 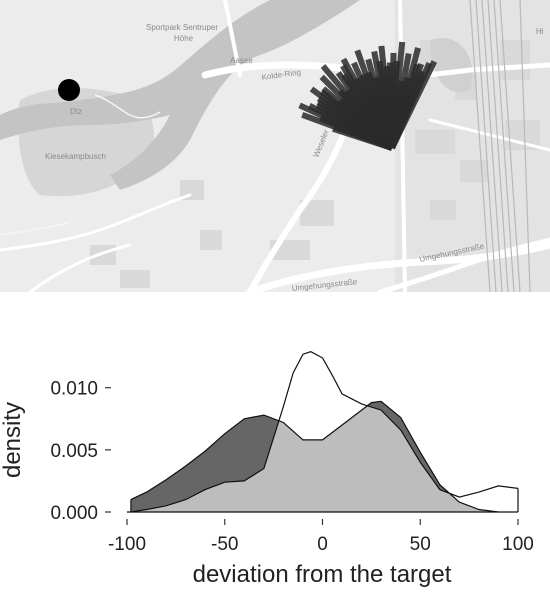 What do you see at coordinates (74, 513) in the screenshot?
I see `y-tick-label: 0.000` at bounding box center [74, 513].